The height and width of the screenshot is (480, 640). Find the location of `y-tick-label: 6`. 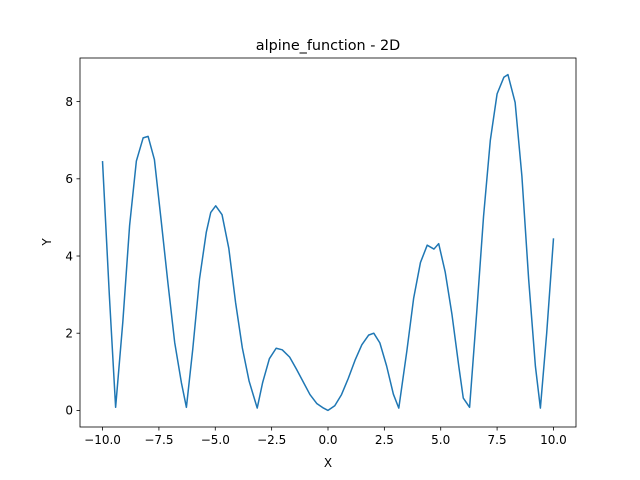

y-tick-label: 6 is located at coordinates (69, 179).